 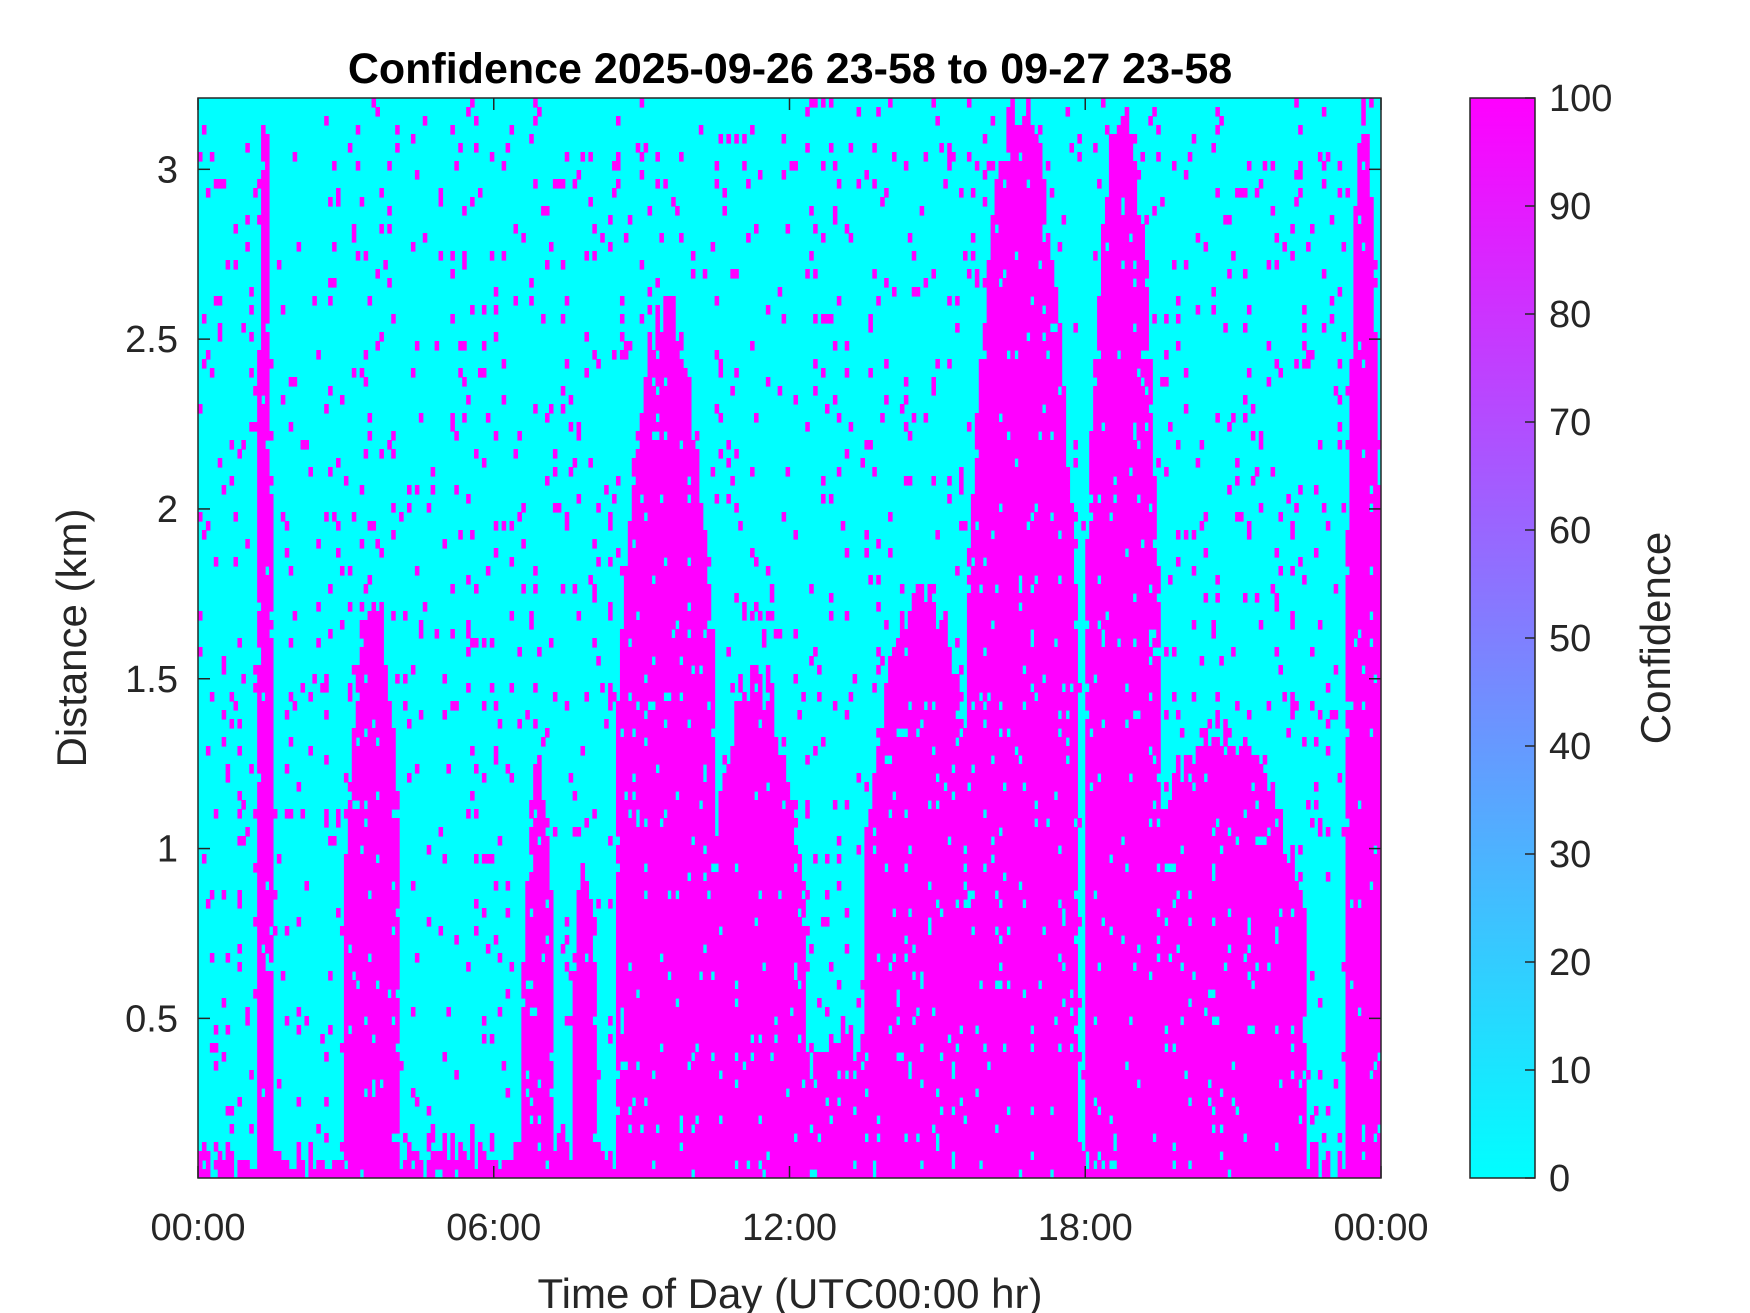 I want to click on colorbar-tick-label: 100, so click(x=1580, y=99).